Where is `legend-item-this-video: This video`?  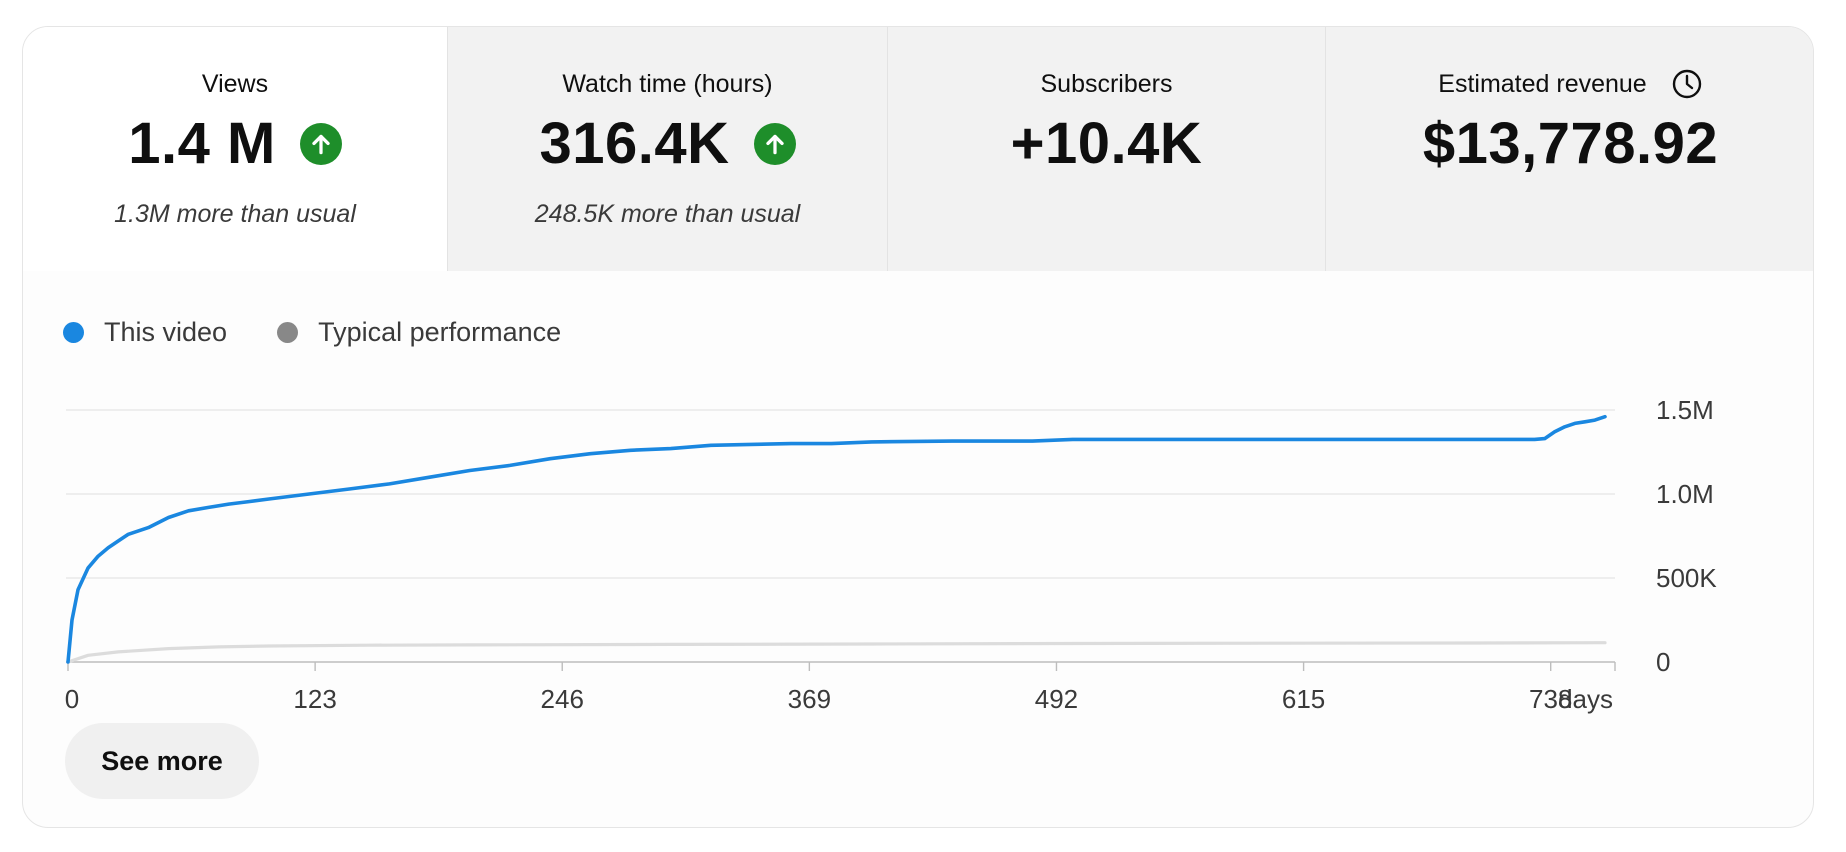
legend-item-this-video: This video is located at coordinates (145, 332).